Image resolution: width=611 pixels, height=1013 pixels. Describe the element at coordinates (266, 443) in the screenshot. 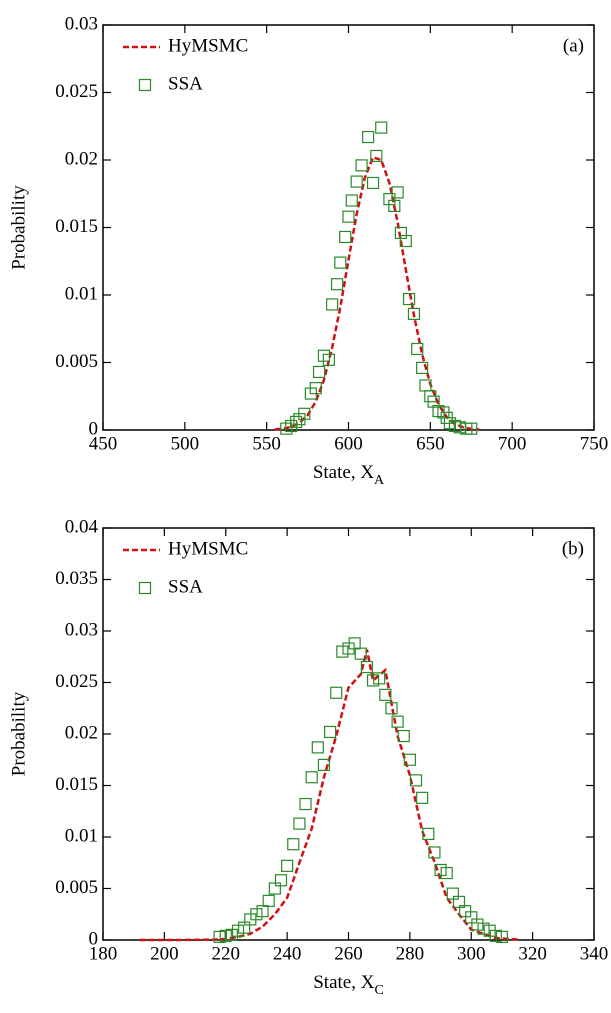

I see `x-tick-label: 550` at that location.